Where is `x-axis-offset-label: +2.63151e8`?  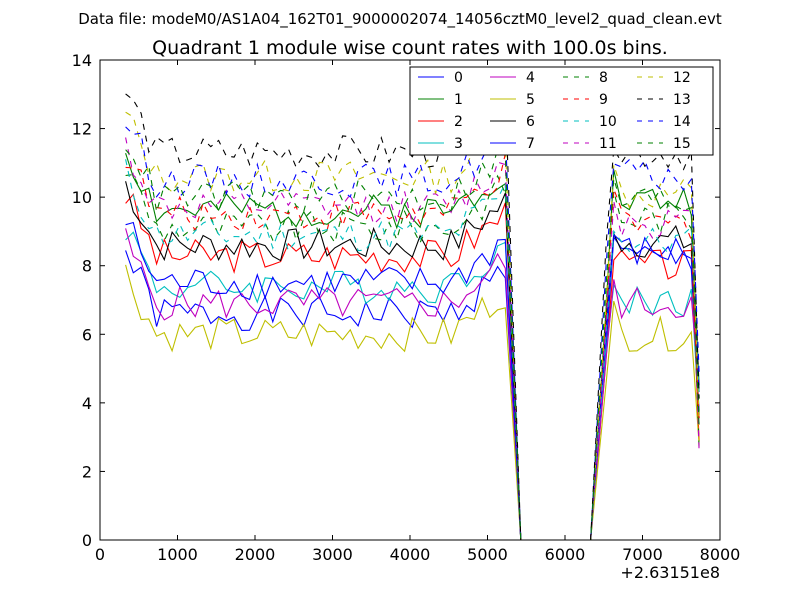 x-axis-offset-label: +2.63151e8 is located at coordinates (670, 572).